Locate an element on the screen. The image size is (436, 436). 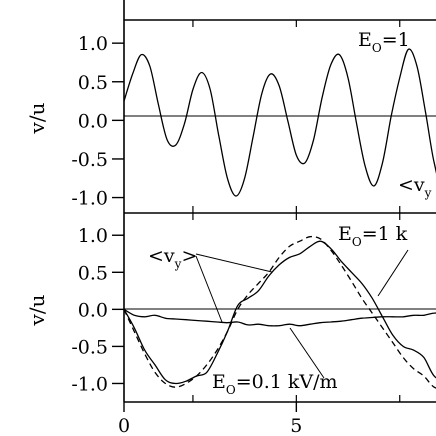
bottom-y-tick-label: -1.0 is located at coordinates (89, 384).